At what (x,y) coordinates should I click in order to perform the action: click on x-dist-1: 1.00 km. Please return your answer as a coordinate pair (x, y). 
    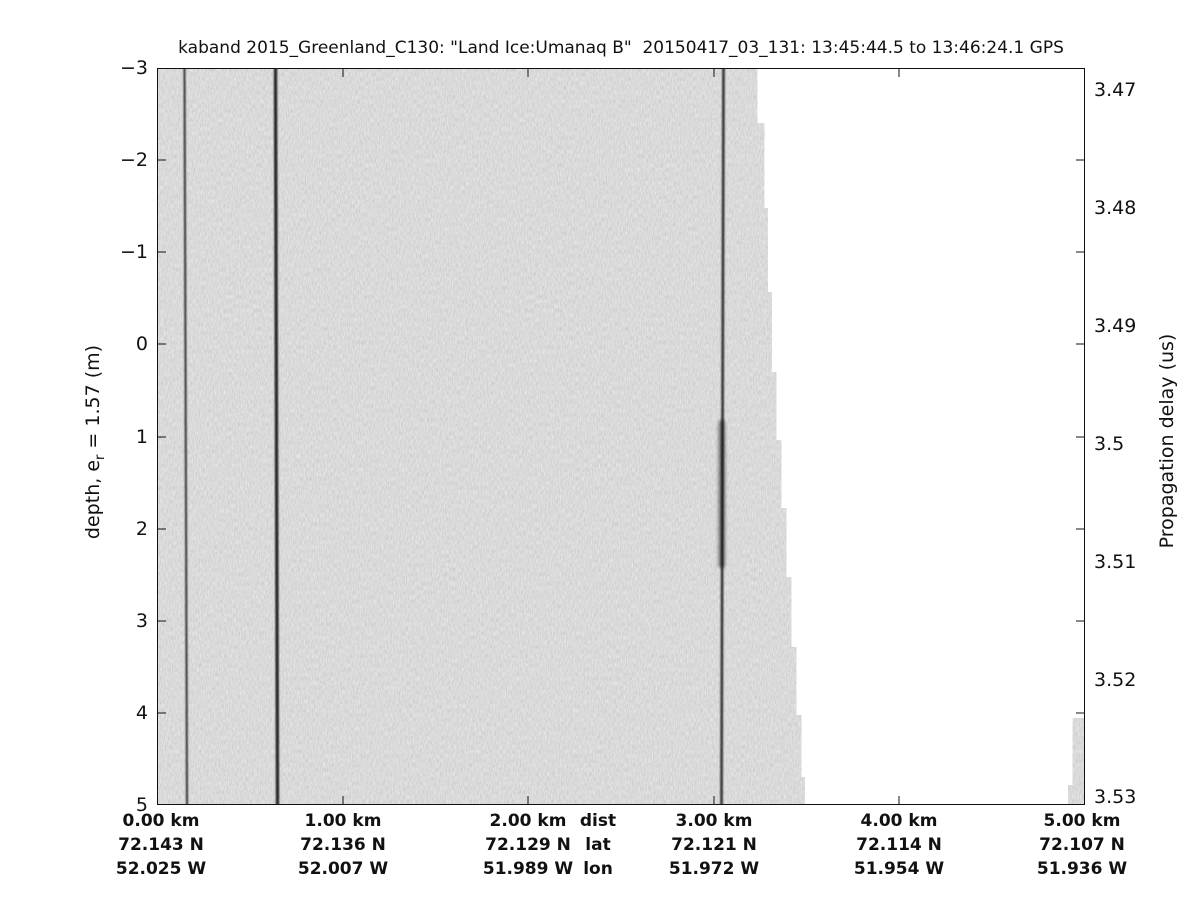
    Looking at the image, I should click on (343, 821).